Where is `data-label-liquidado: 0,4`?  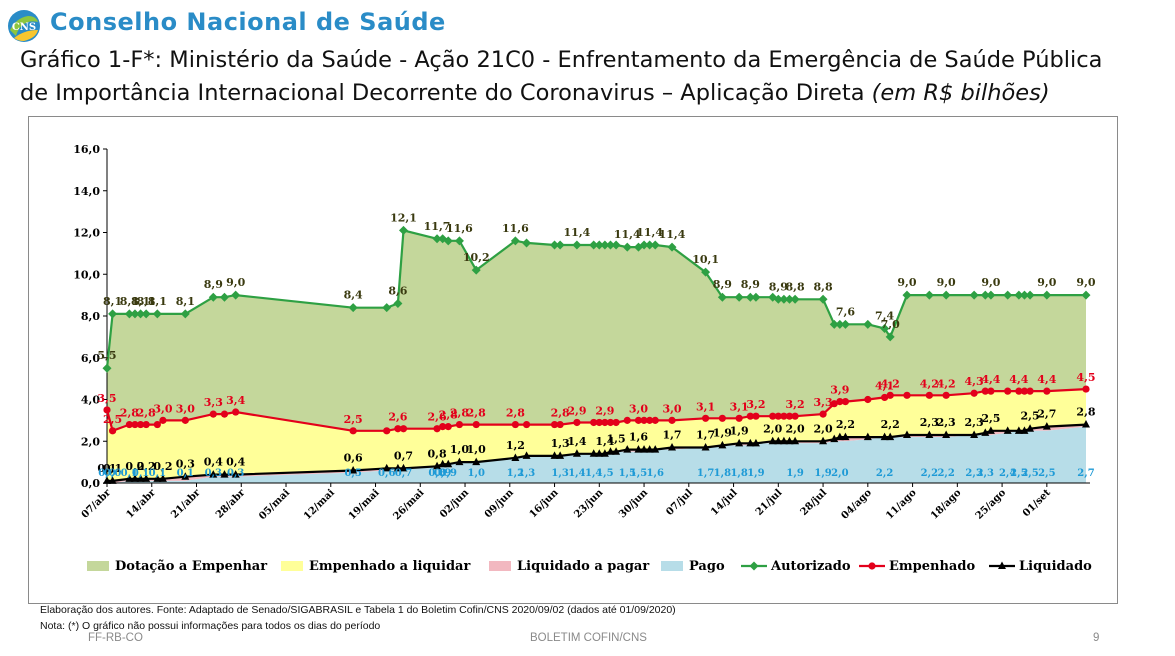
data-label-liquidado: 0,4 is located at coordinates (235, 462).